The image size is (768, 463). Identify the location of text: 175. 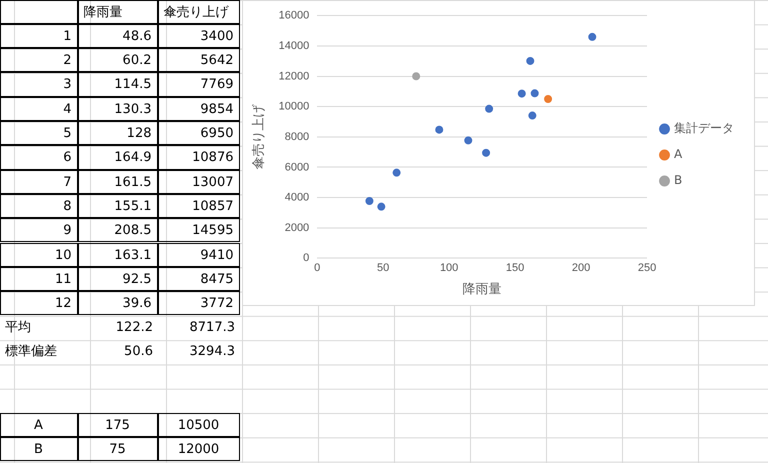
(118, 424).